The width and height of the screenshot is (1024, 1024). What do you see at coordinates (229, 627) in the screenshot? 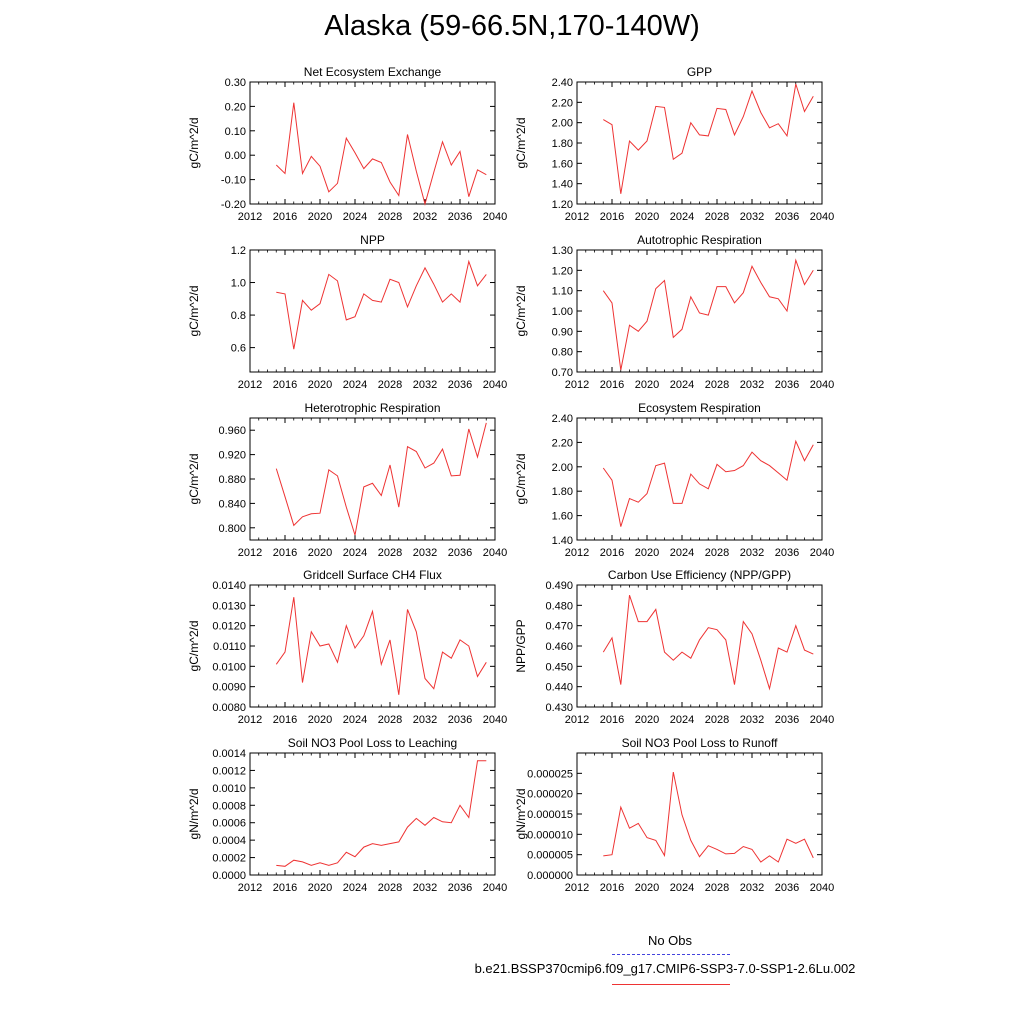
I see `y-tick-label: 0.0120` at bounding box center [229, 627].